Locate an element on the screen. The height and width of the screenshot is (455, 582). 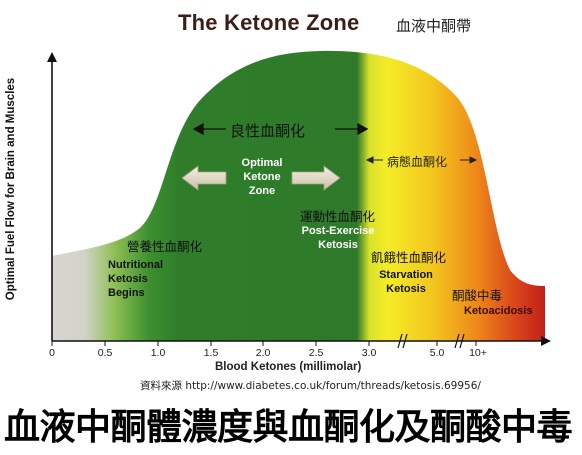
nutritional-ketosis-label-zh: 營養性血酮化 is located at coordinates (165, 246).